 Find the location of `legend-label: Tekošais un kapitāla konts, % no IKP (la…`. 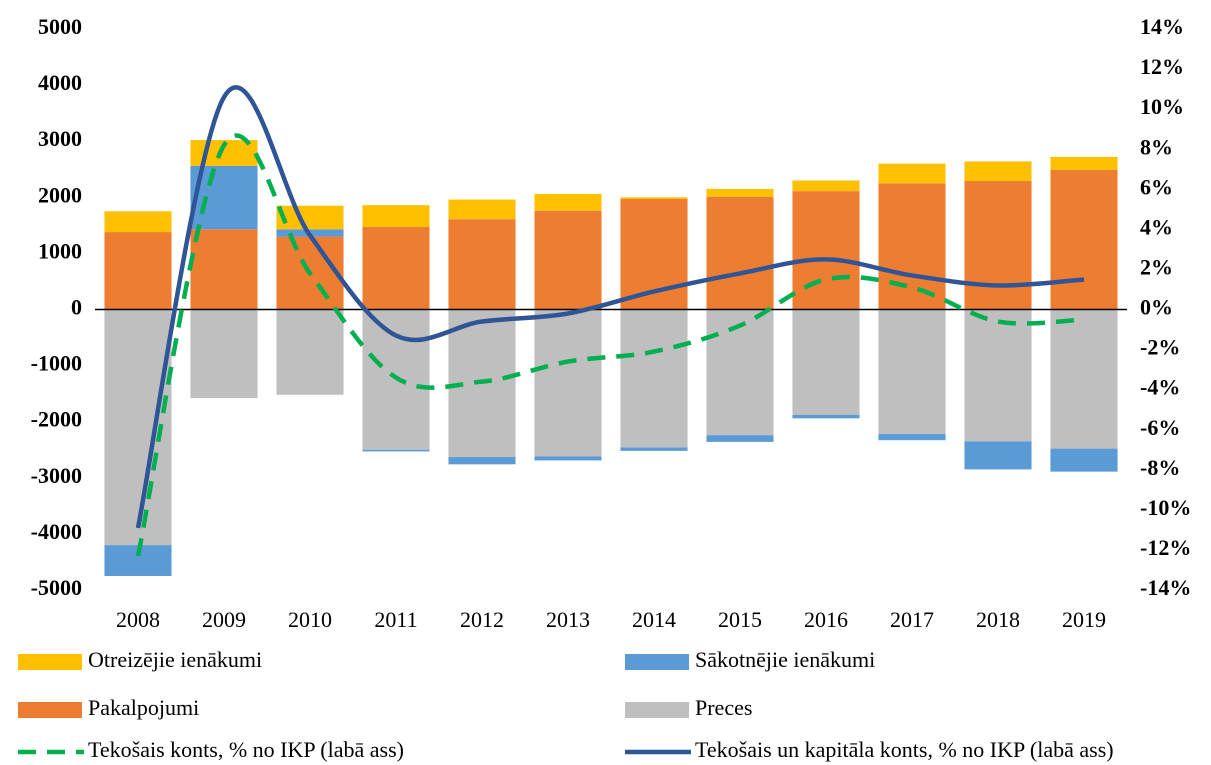

legend-label: Tekošais un kapitāla konts, % no IKP (la… is located at coordinates (904, 749).